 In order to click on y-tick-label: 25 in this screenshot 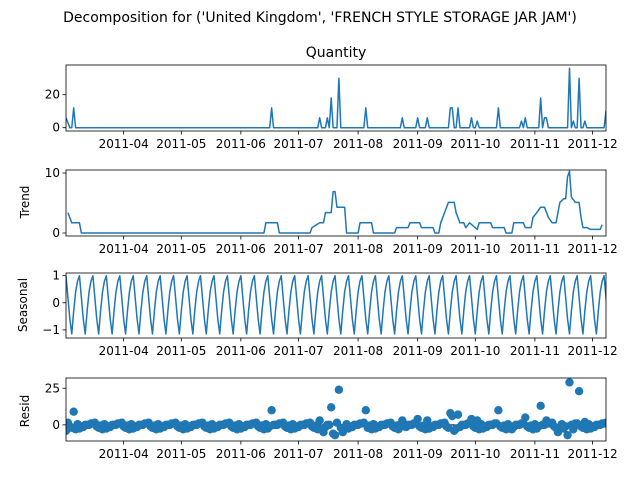, I will do `click(52, 388)`.